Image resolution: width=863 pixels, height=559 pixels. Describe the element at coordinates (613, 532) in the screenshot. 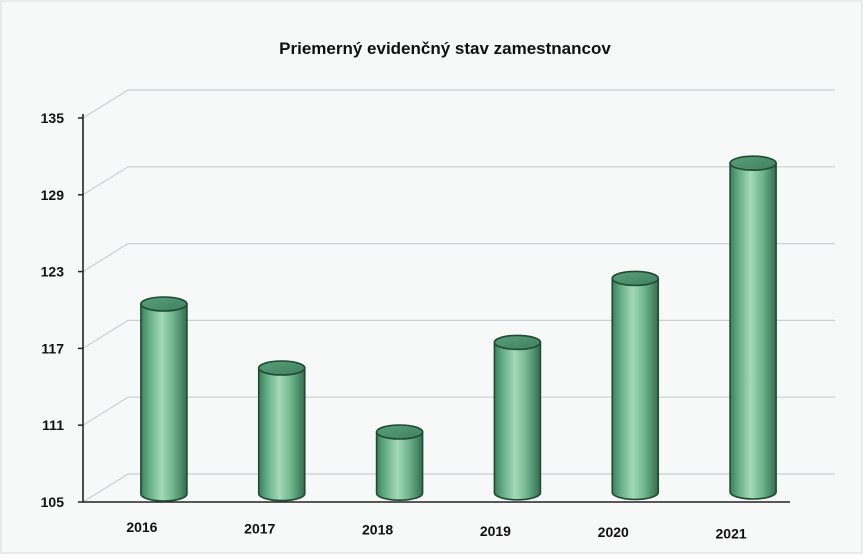

I see `x-tick-label: 2020` at that location.